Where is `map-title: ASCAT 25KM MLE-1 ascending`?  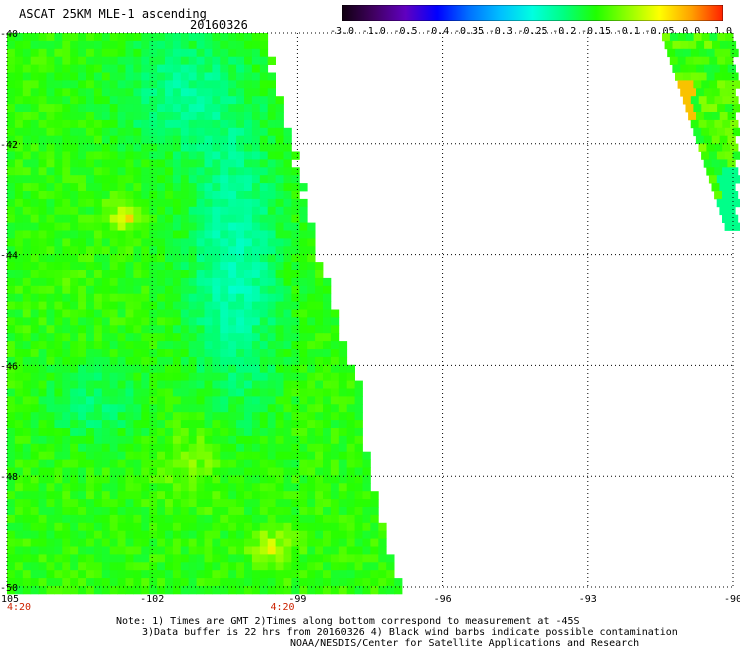 map-title: ASCAT 25KM MLE-1 ascending is located at coordinates (113, 14).